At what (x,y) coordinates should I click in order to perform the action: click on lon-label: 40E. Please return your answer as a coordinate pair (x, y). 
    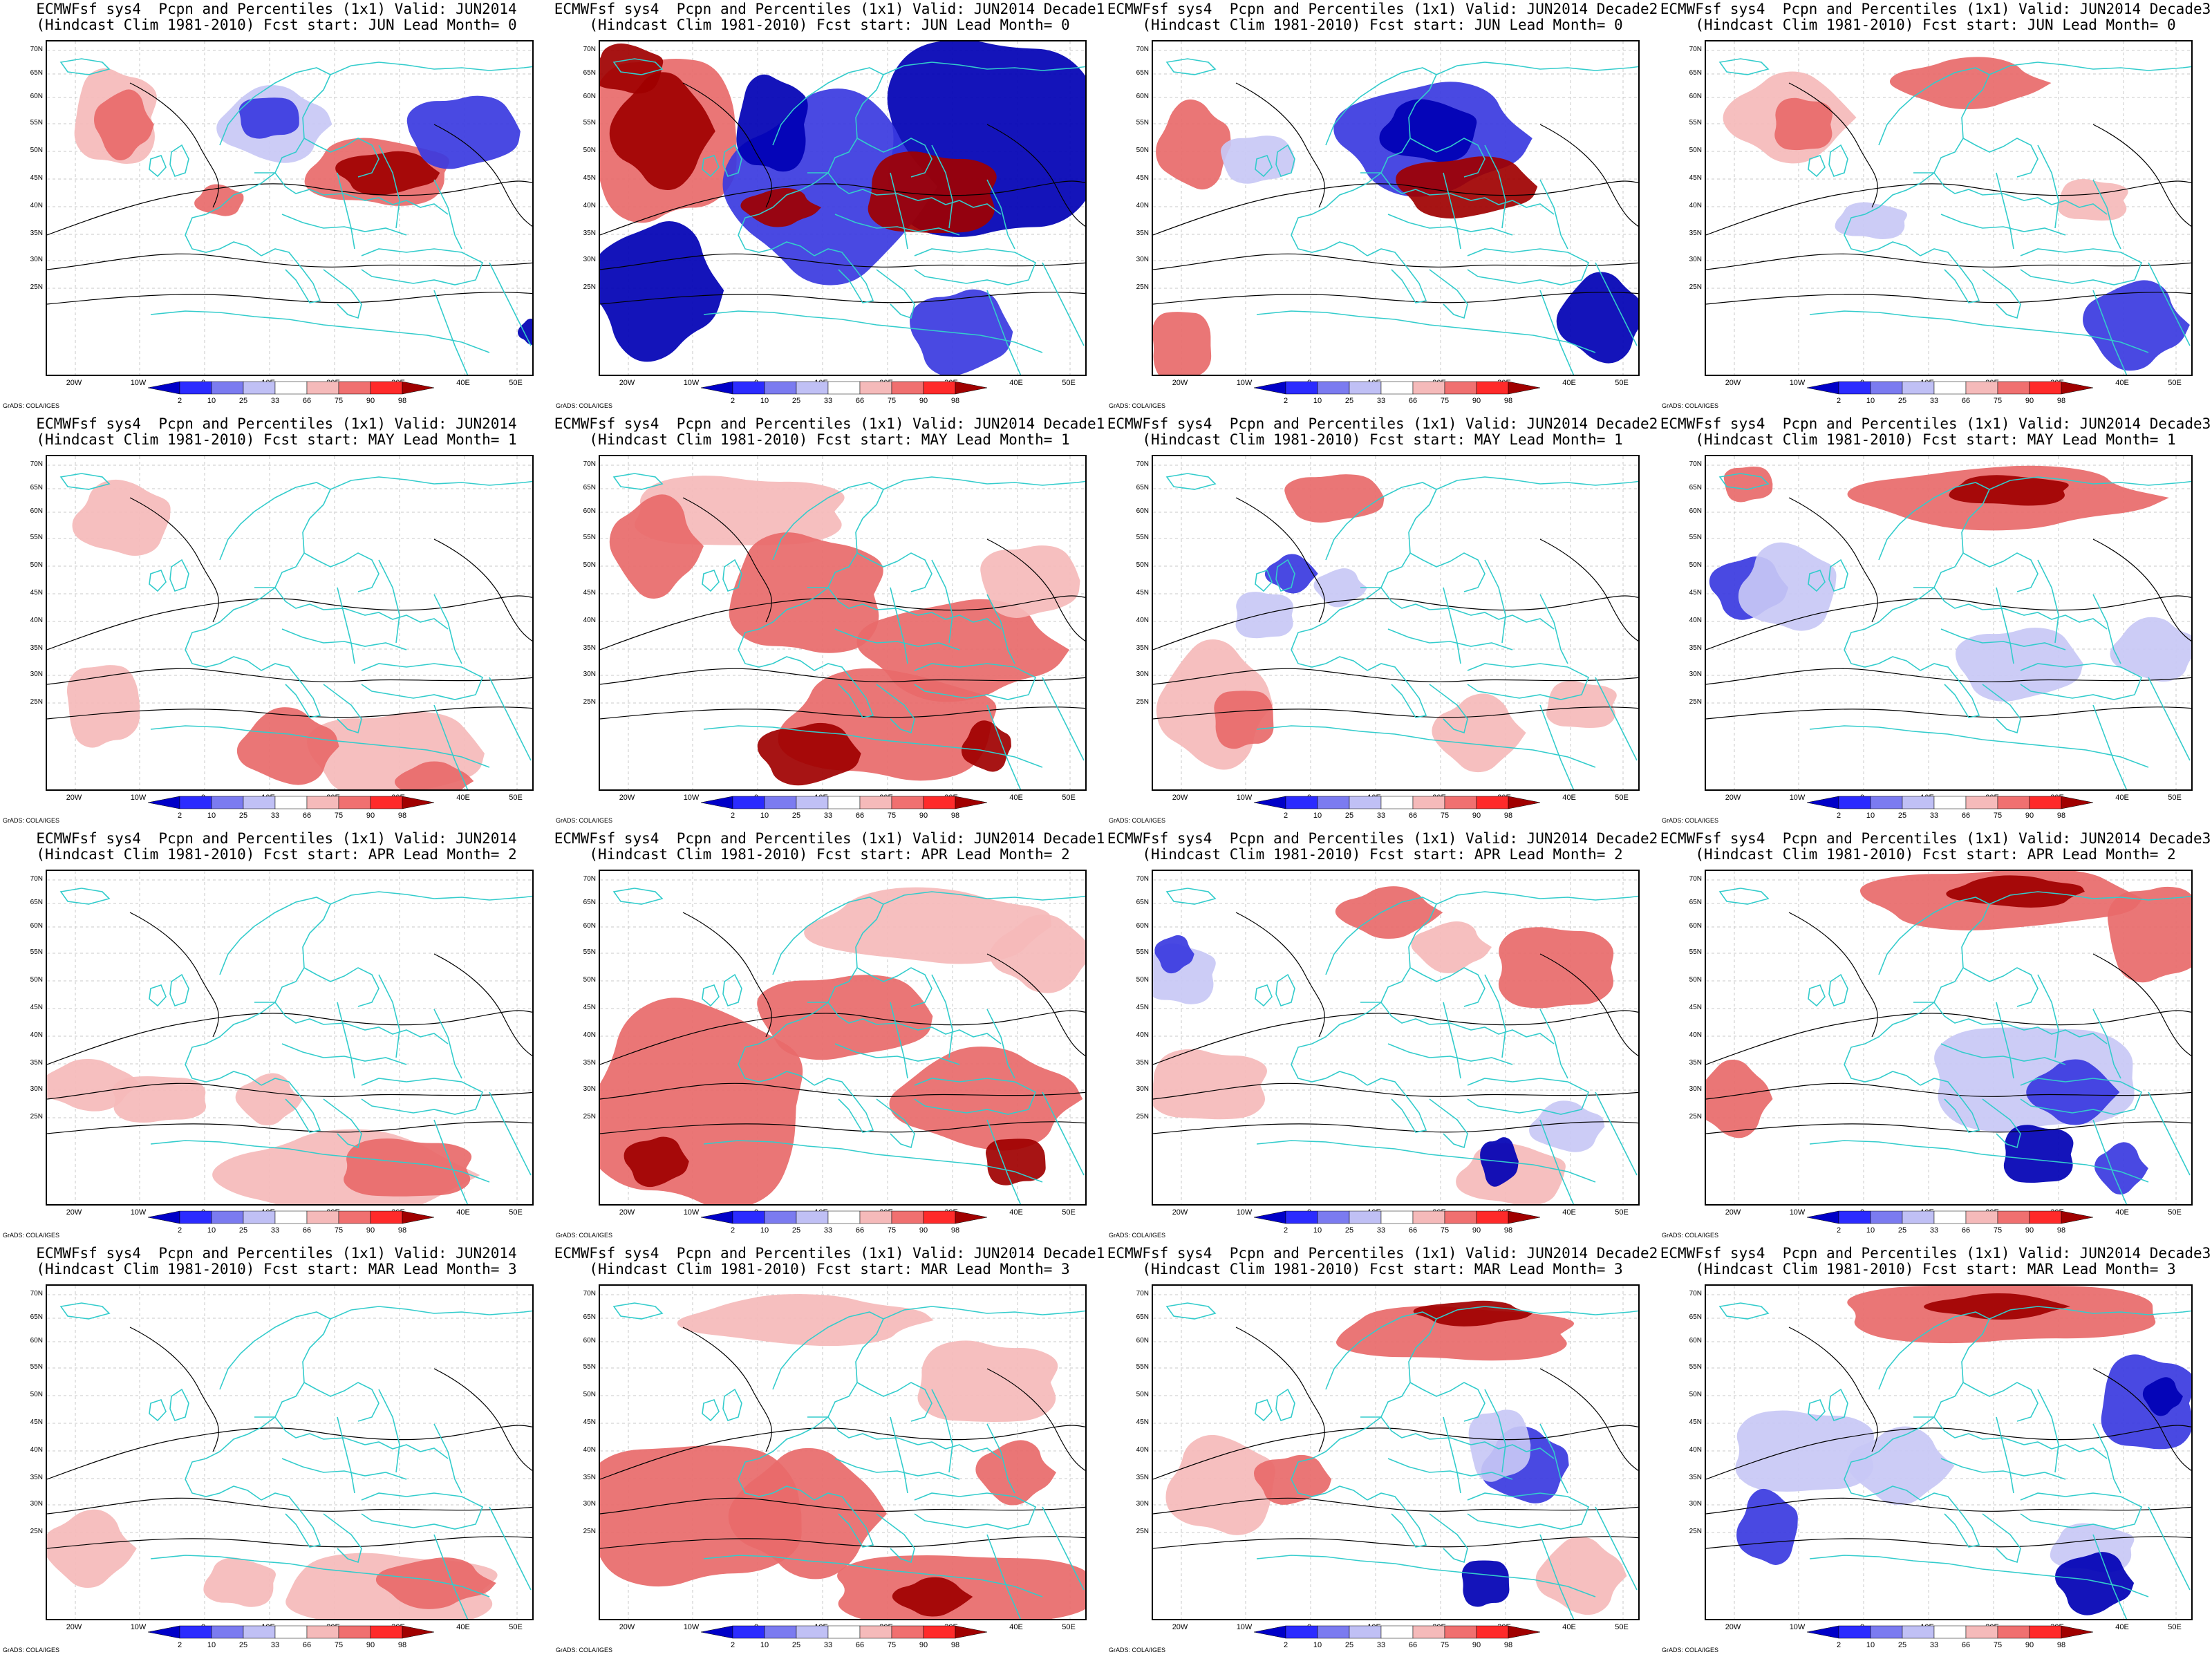
    Looking at the image, I should click on (2122, 1213).